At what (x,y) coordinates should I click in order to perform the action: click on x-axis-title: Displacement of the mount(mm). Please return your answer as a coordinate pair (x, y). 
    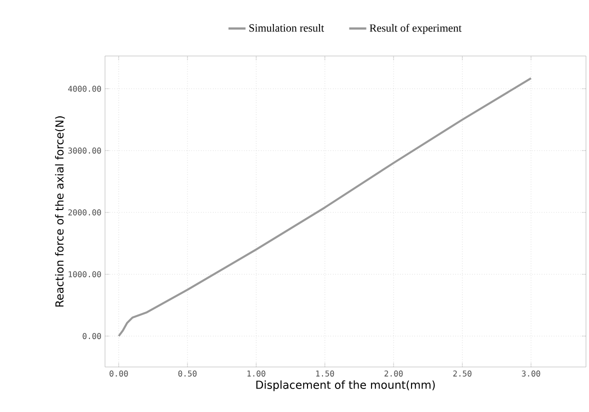
    Looking at the image, I should click on (345, 386).